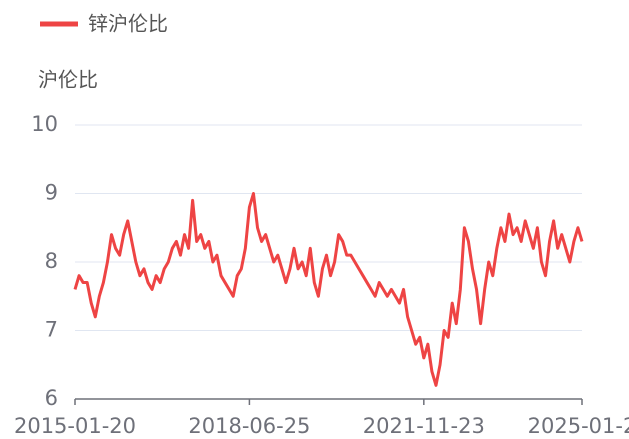  Describe the element at coordinates (128, 24) in the screenshot. I see `legend-label: 锌沪伦比` at that location.